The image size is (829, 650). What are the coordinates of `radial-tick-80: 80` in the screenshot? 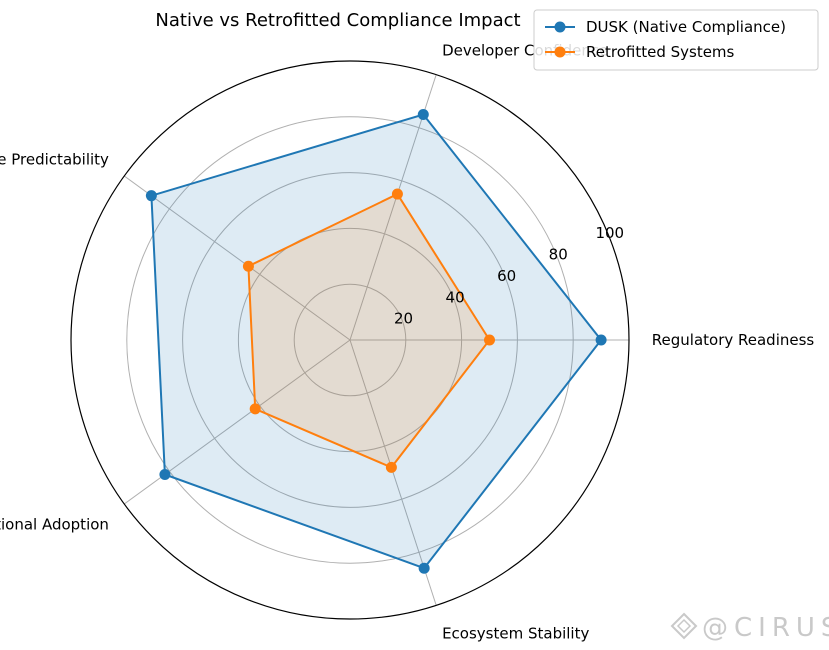 It's located at (558, 255).